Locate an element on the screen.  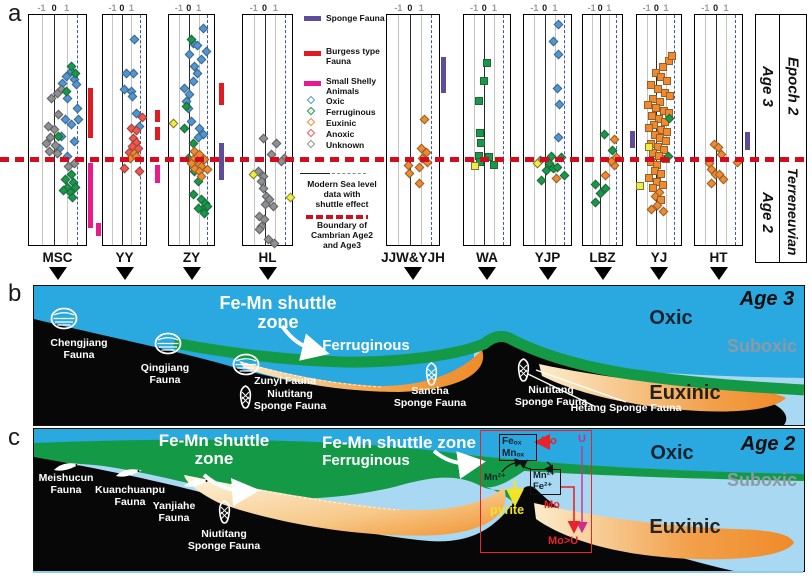
age-2-label: Age 2 is located at coordinates (768, 444).